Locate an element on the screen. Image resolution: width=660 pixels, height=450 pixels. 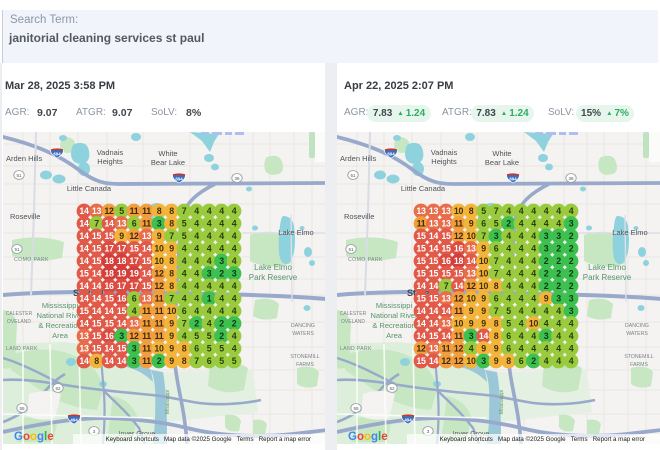
svg-text: 494 is located at coordinates (408, 419).